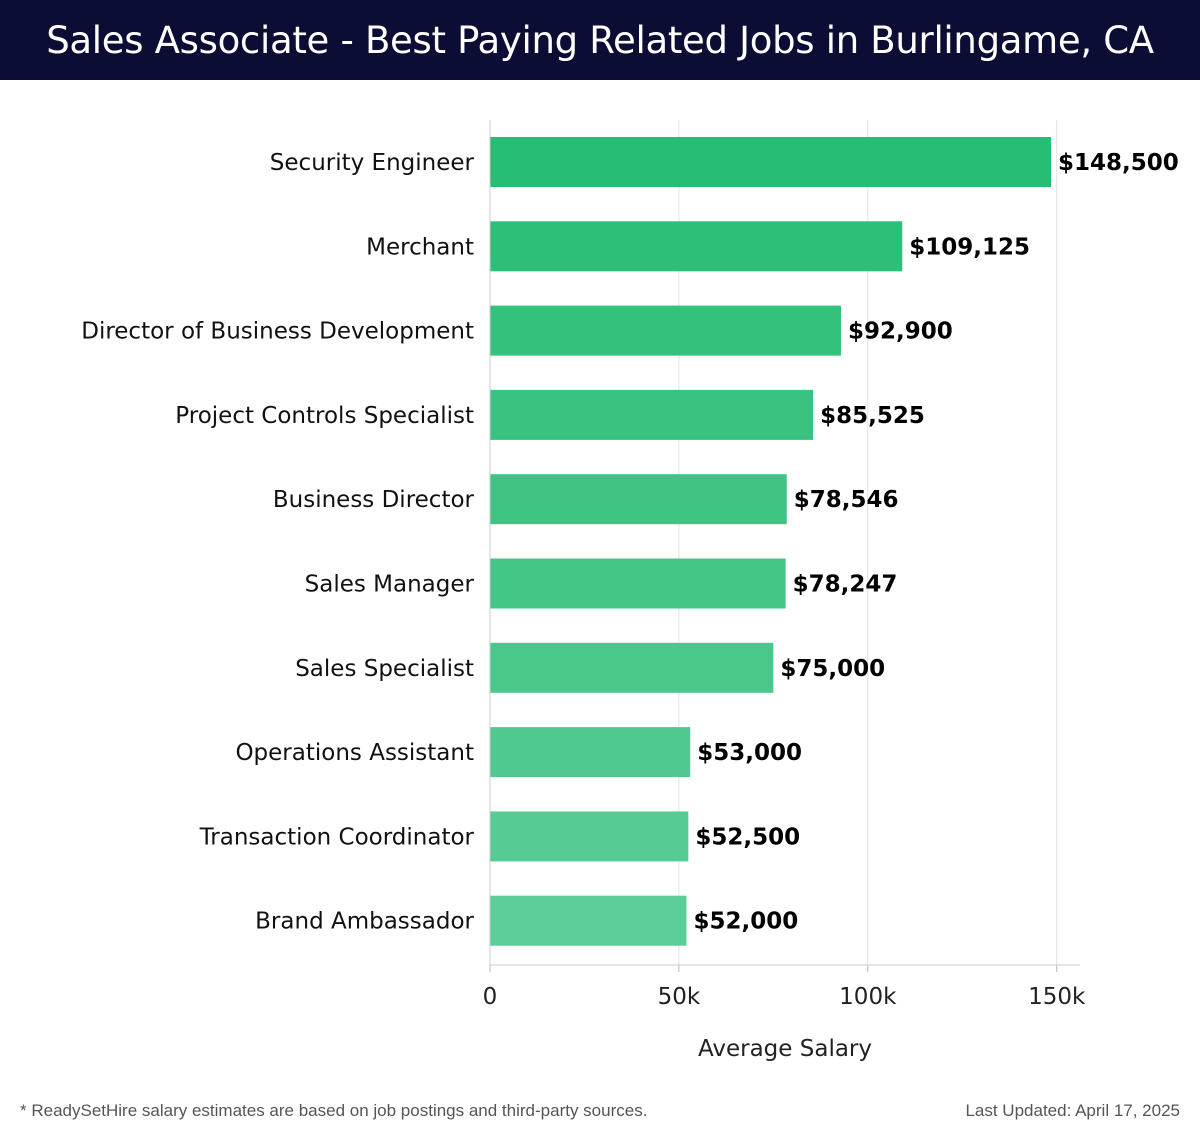  What do you see at coordinates (785, 1049) in the screenshot?
I see `x-axis-title: Average Salary` at bounding box center [785, 1049].